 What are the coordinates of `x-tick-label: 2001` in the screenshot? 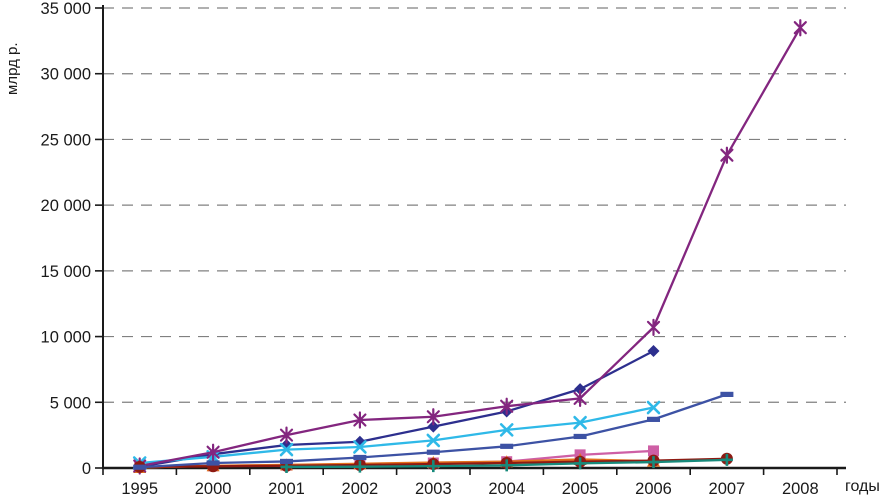 It's located at (286, 489).